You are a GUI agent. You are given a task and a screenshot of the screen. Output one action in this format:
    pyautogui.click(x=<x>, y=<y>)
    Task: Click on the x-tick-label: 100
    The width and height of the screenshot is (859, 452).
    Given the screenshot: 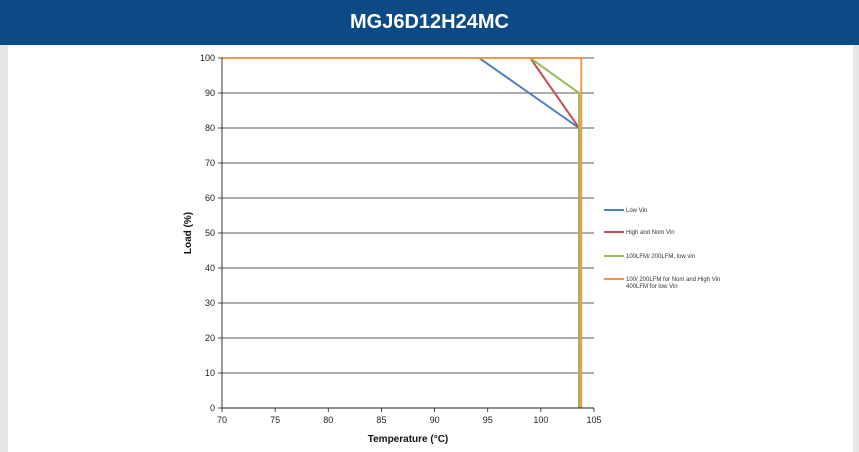 What is the action you would take?
    pyautogui.click(x=540, y=420)
    